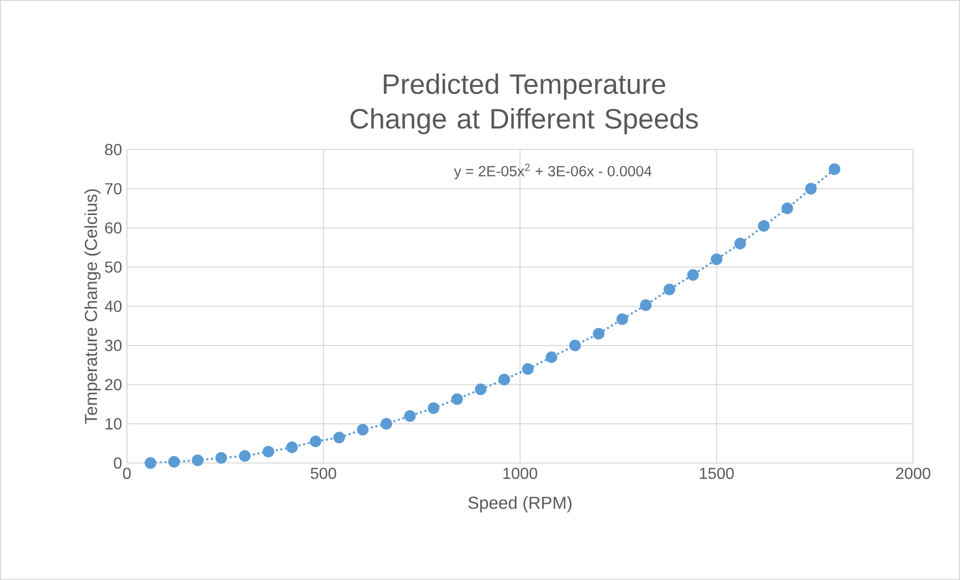  I want to click on y-tick-label: 80, so click(113, 150).